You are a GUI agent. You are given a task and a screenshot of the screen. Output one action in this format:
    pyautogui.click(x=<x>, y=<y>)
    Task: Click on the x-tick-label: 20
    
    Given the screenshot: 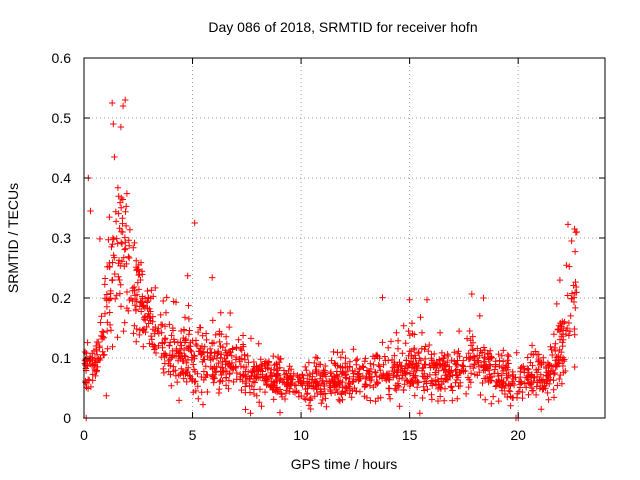 What is the action you would take?
    pyautogui.click(x=518, y=435)
    